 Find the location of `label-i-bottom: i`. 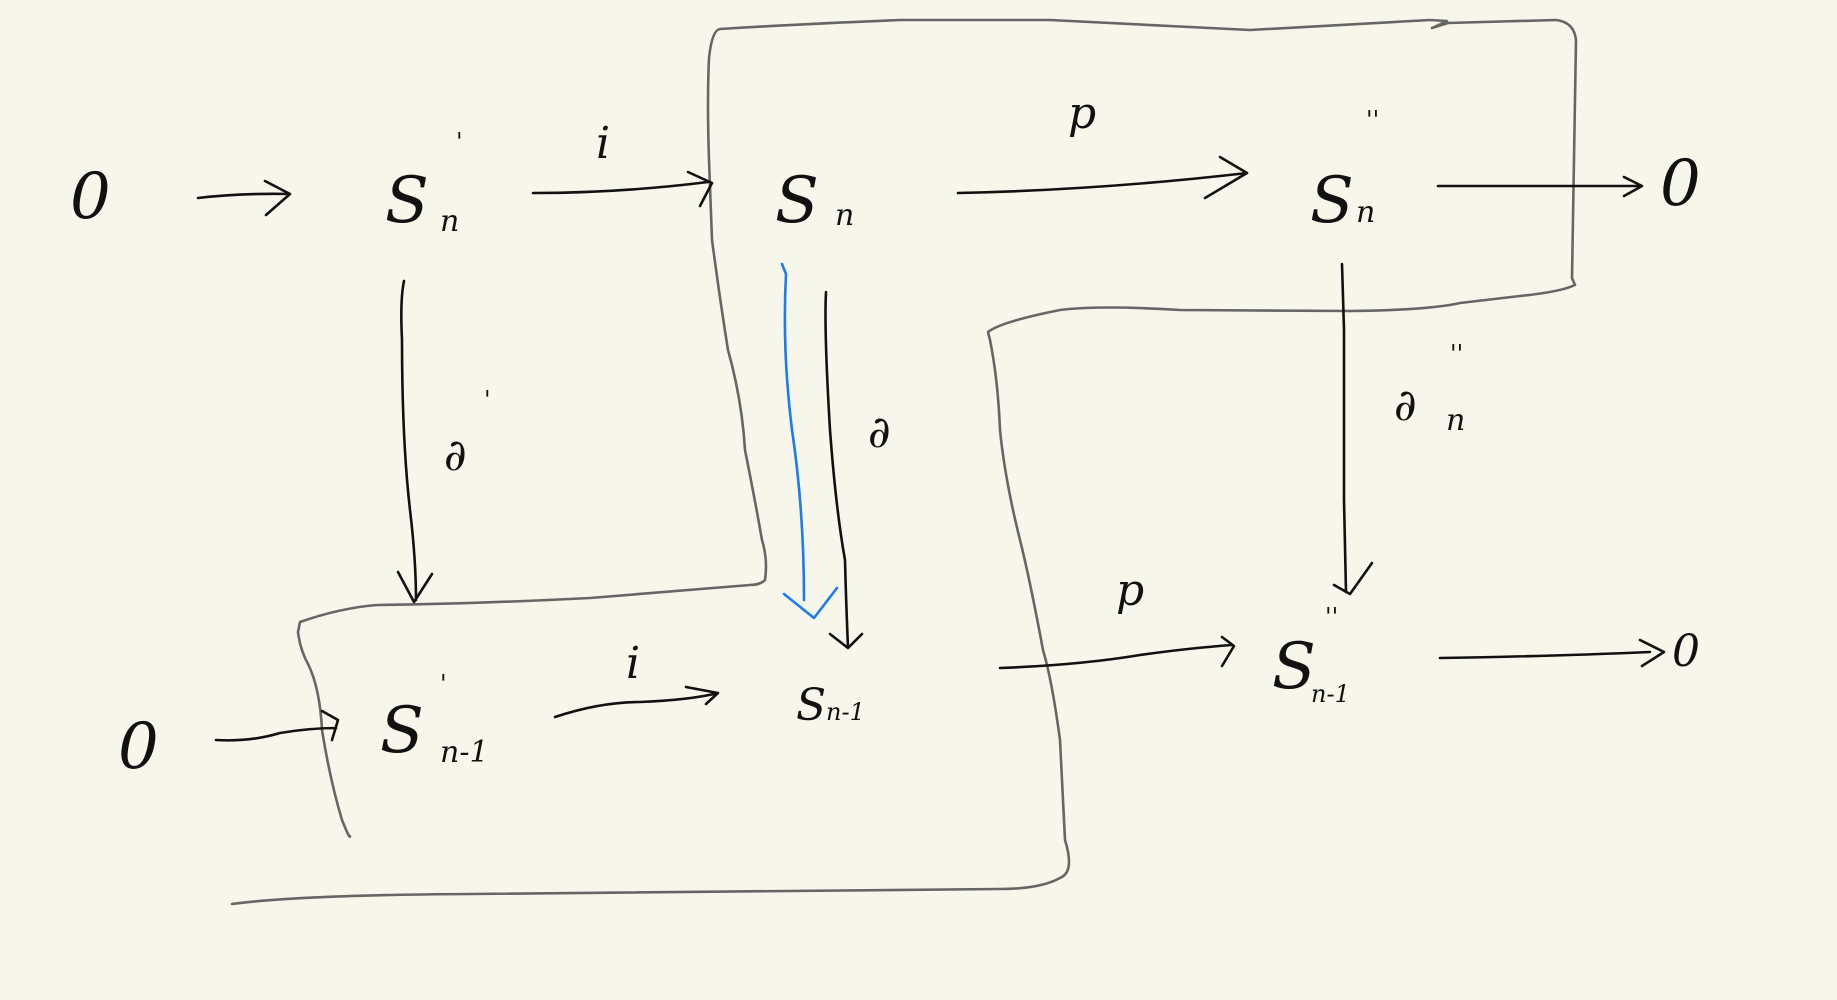

label-i-bottom: i is located at coordinates (633, 663).